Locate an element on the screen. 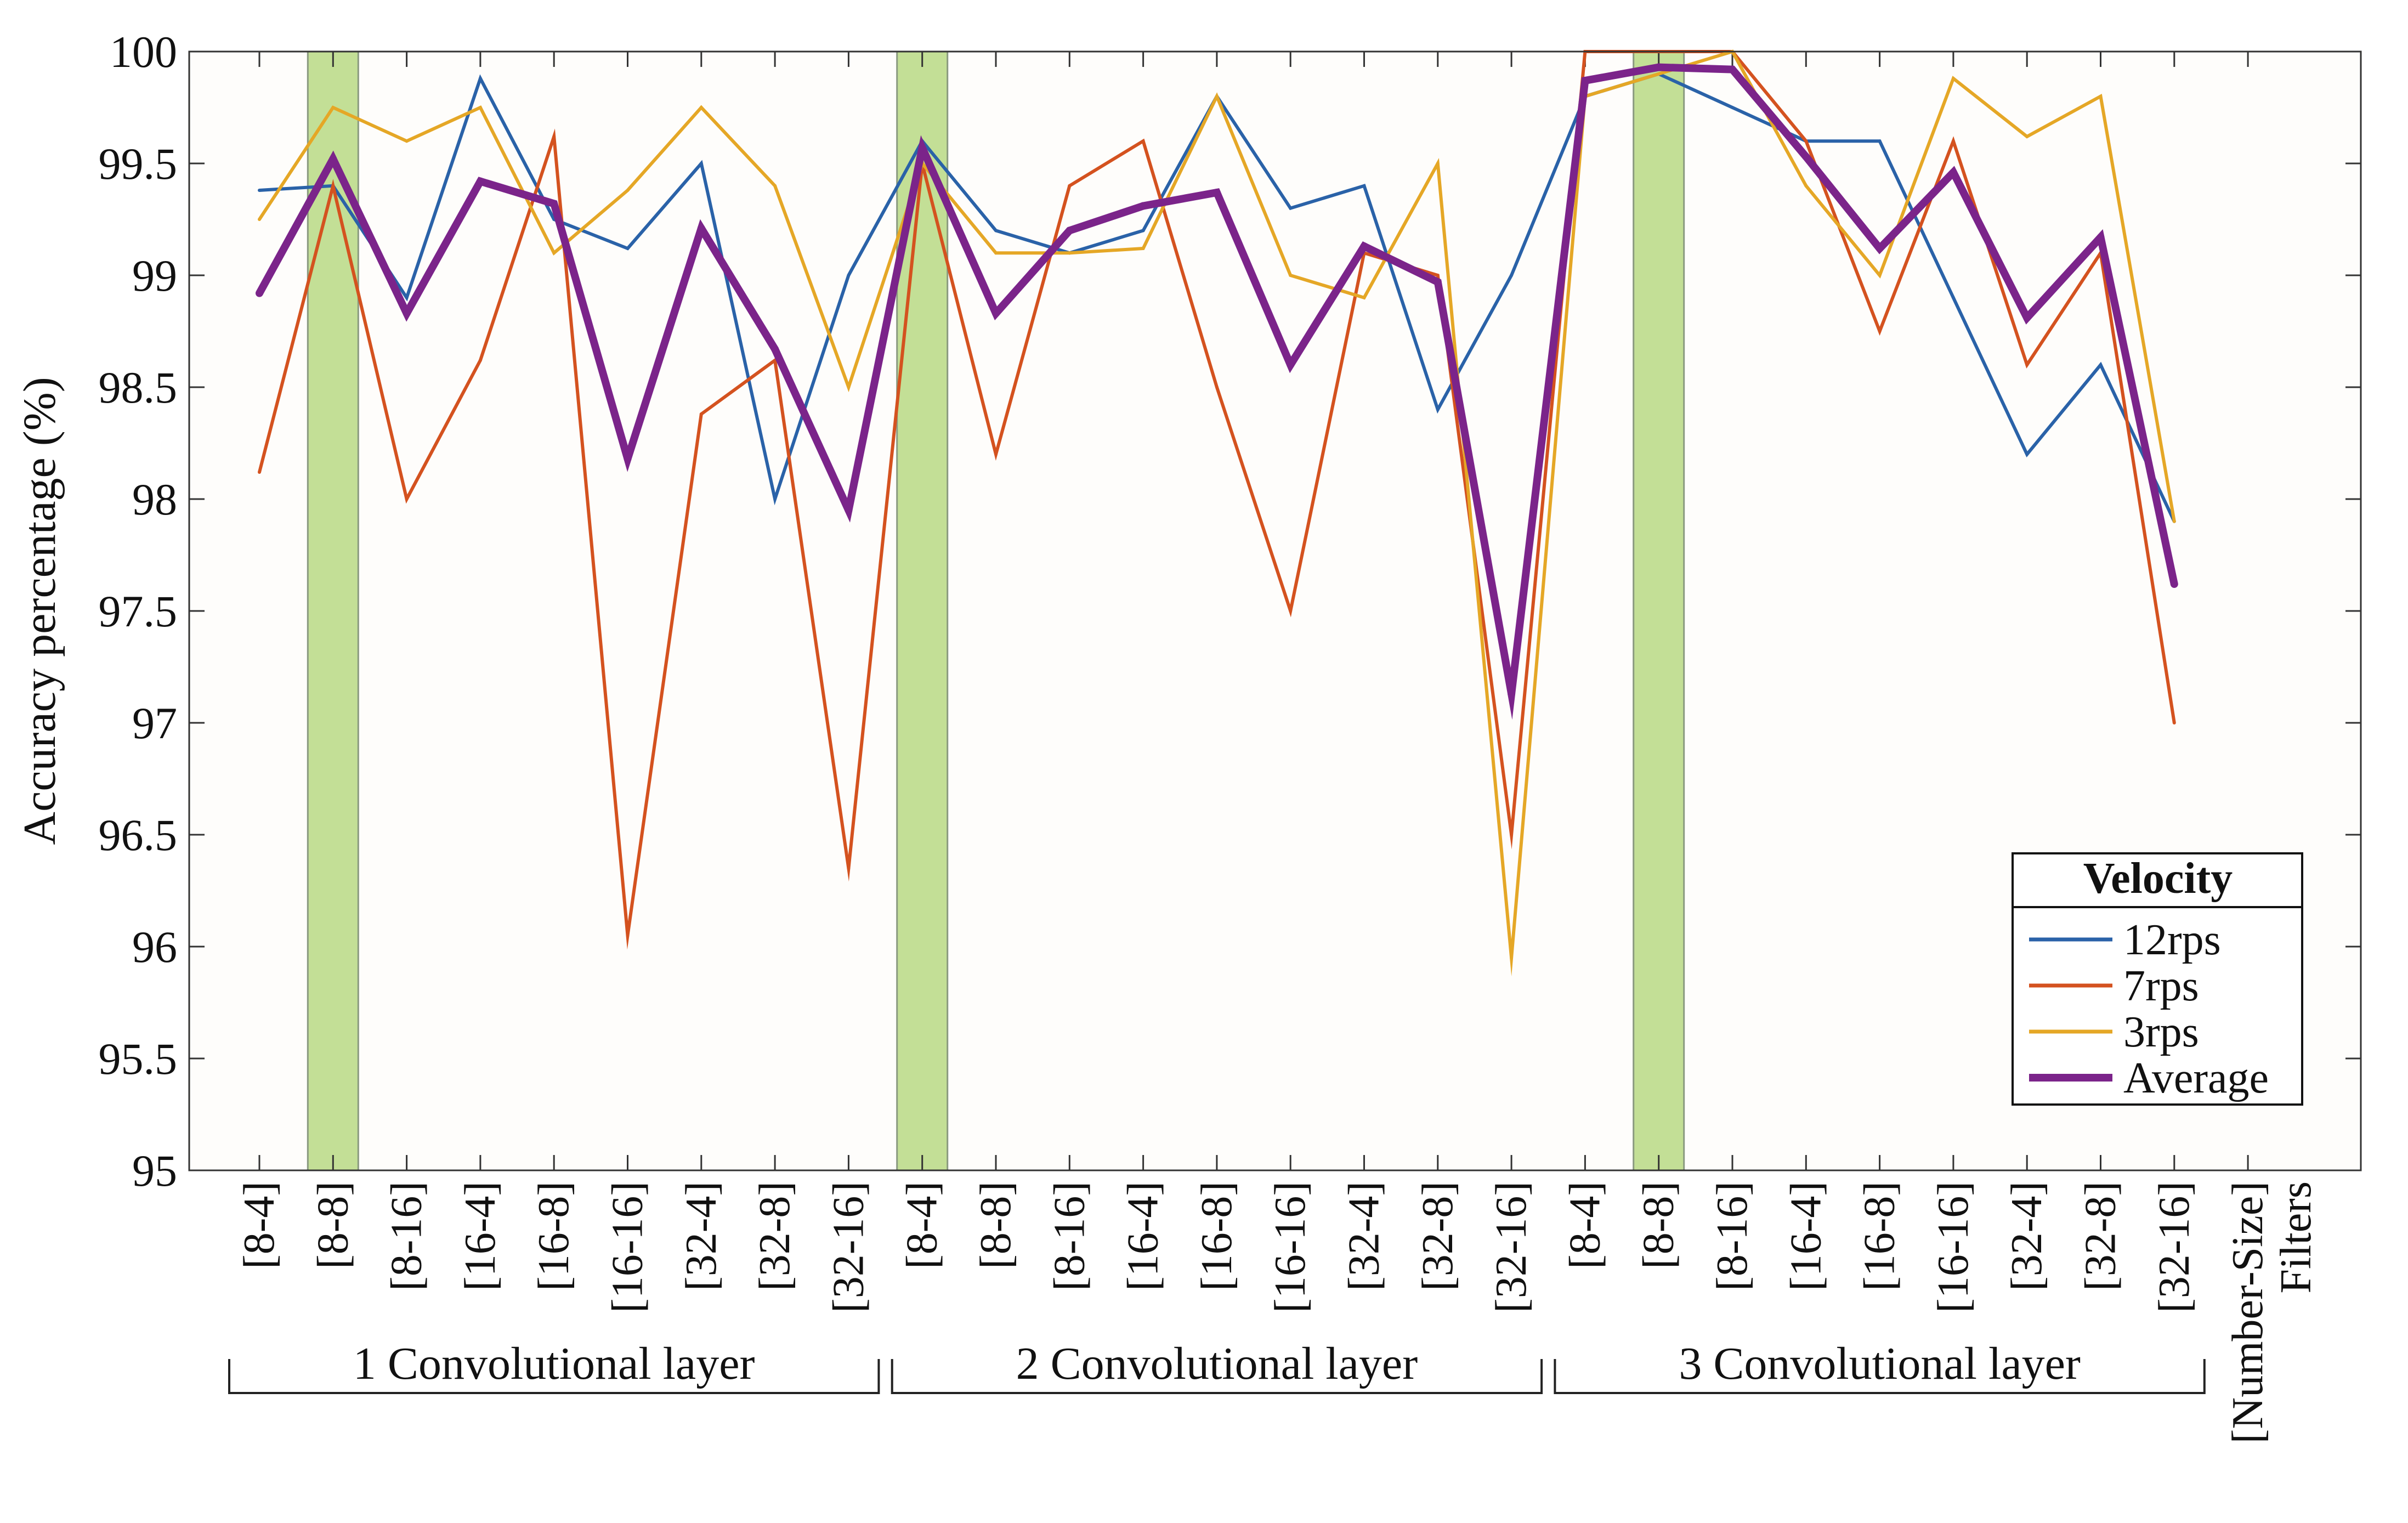 This screenshot has height=1523, width=2408. y-tick-label: 99 is located at coordinates (154, 276).